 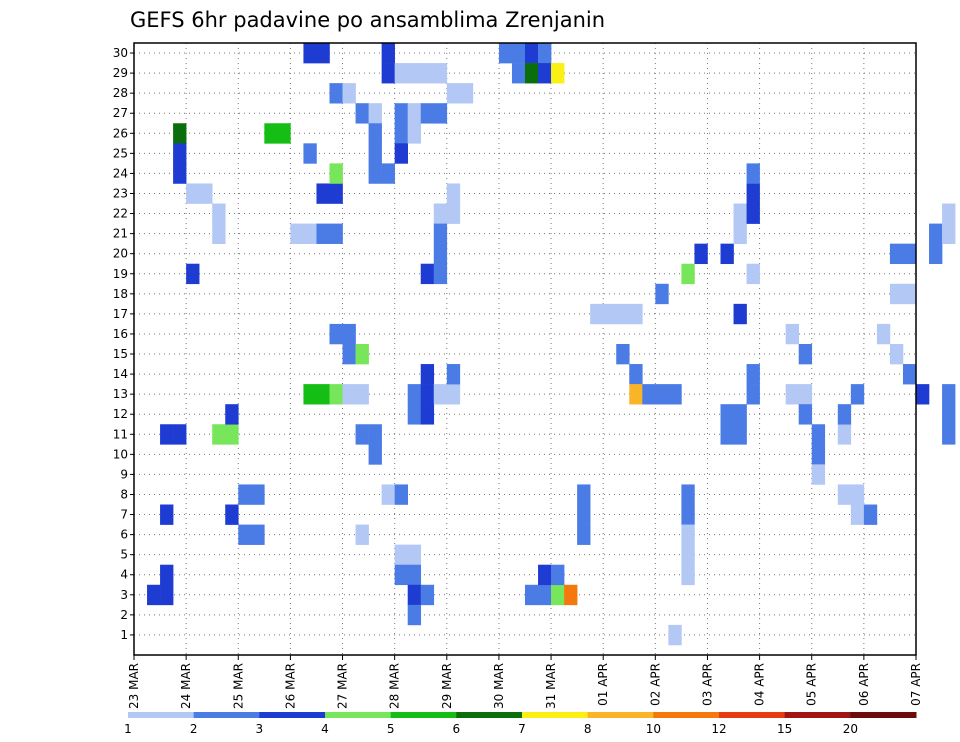 What do you see at coordinates (499, 686) in the screenshot?
I see `x-tick-label: 30 MAR` at bounding box center [499, 686].